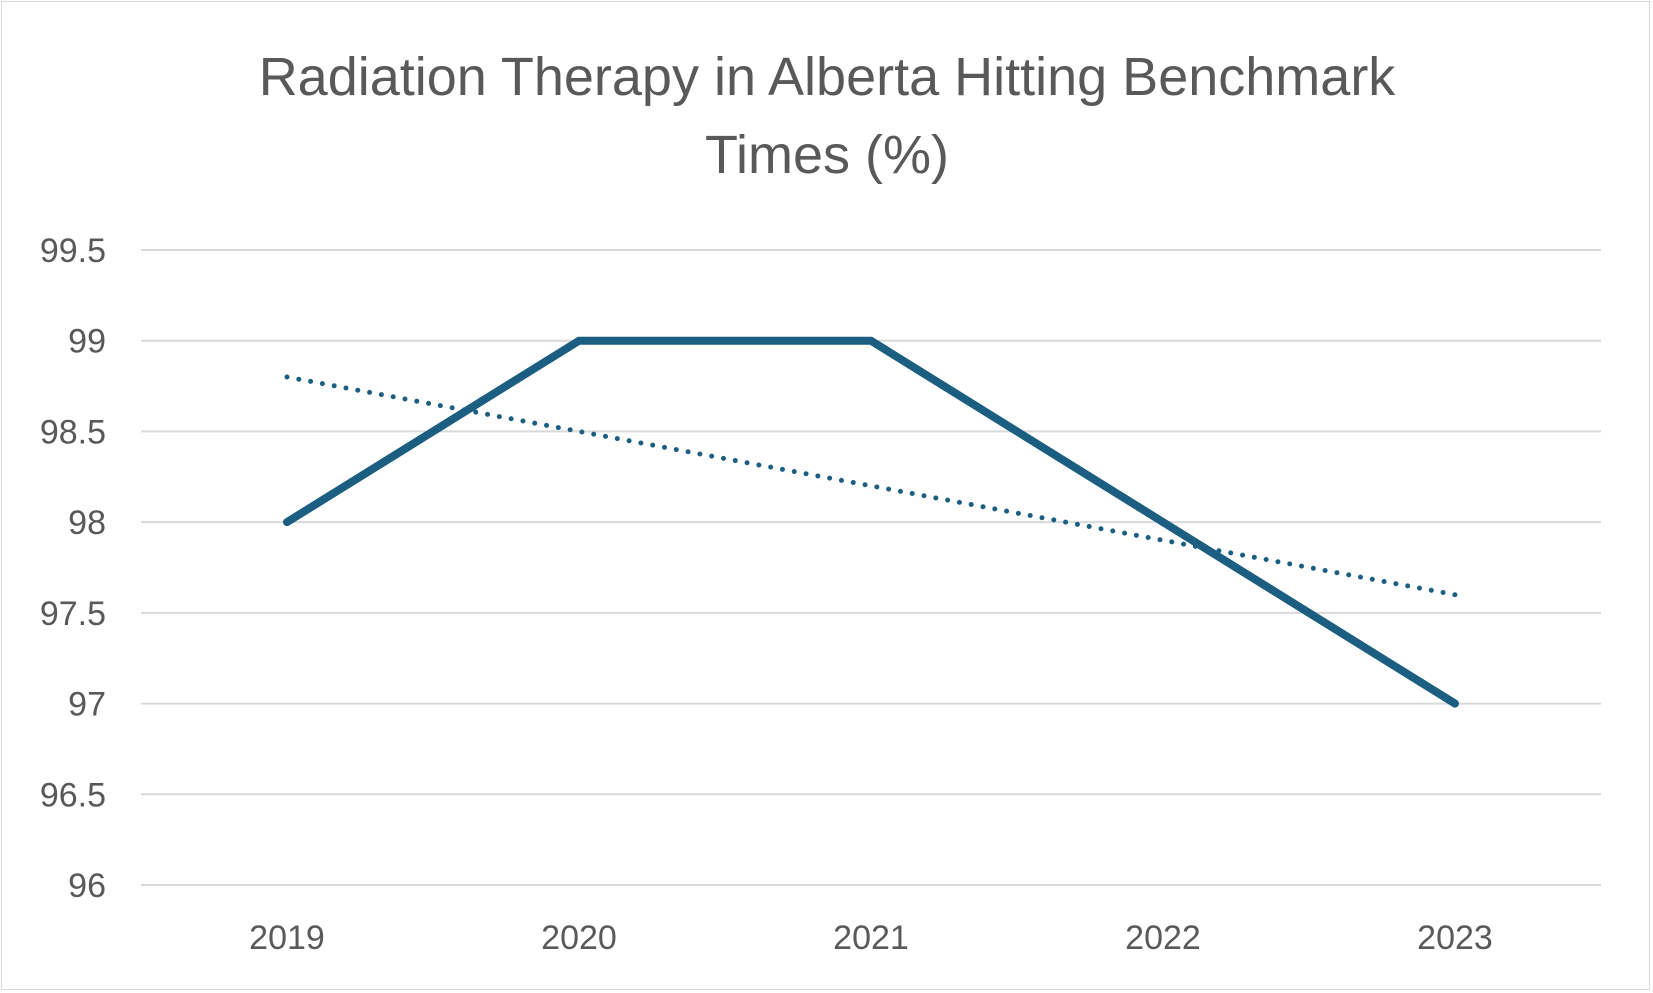 The width and height of the screenshot is (1653, 993). What do you see at coordinates (579, 938) in the screenshot?
I see `x-tick-label: 2020` at bounding box center [579, 938].